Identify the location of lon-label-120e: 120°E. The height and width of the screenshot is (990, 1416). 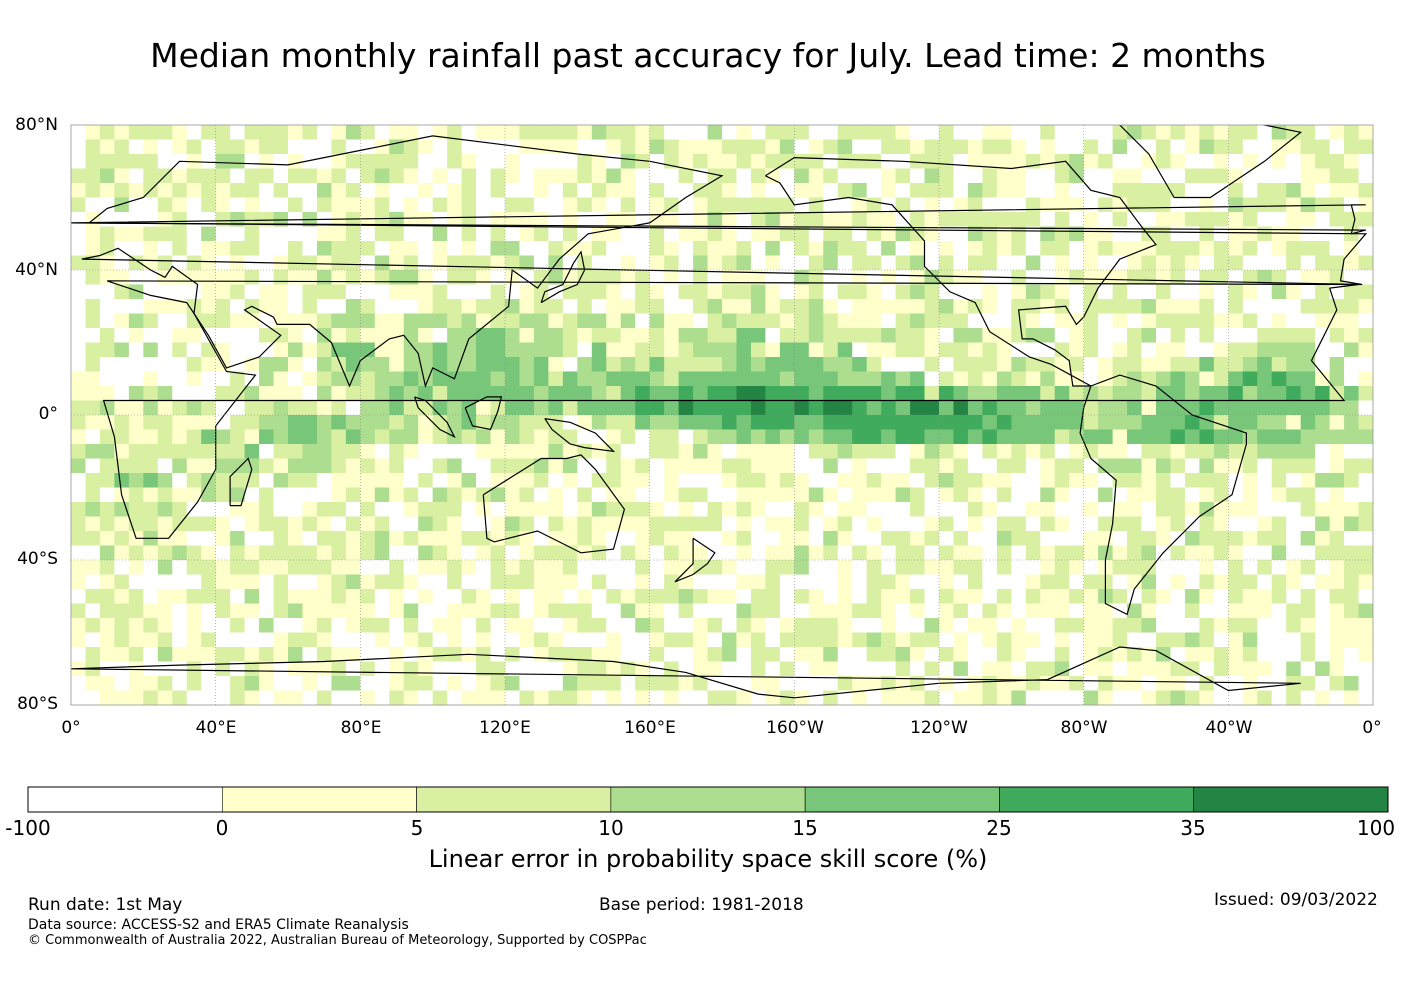
(505, 728).